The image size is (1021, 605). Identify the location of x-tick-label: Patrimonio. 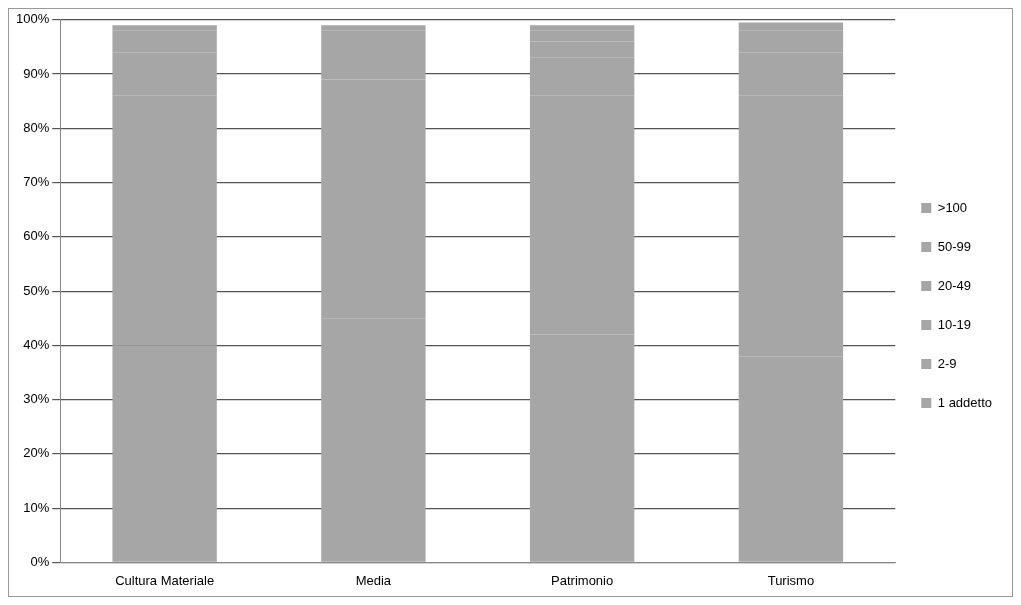
(582, 580).